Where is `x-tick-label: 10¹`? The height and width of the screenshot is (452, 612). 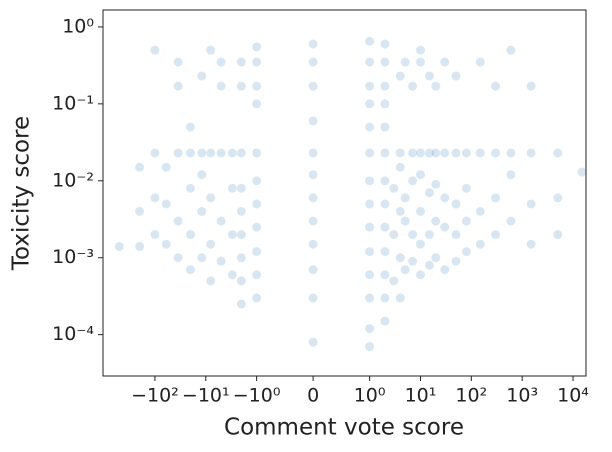
x-tick-label: 10¹ is located at coordinates (421, 396).